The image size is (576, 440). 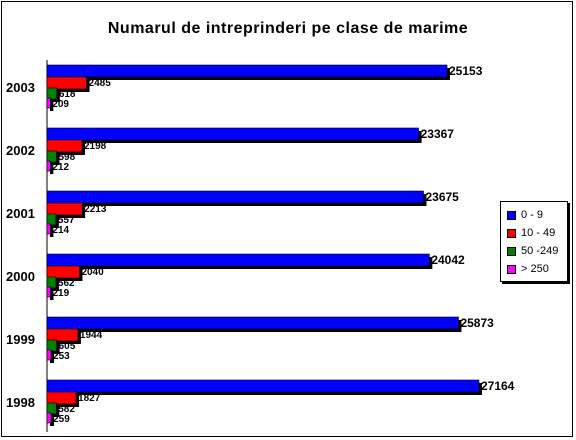 What do you see at coordinates (20, 213) in the screenshot?
I see `y-tick-label: 2001` at bounding box center [20, 213].